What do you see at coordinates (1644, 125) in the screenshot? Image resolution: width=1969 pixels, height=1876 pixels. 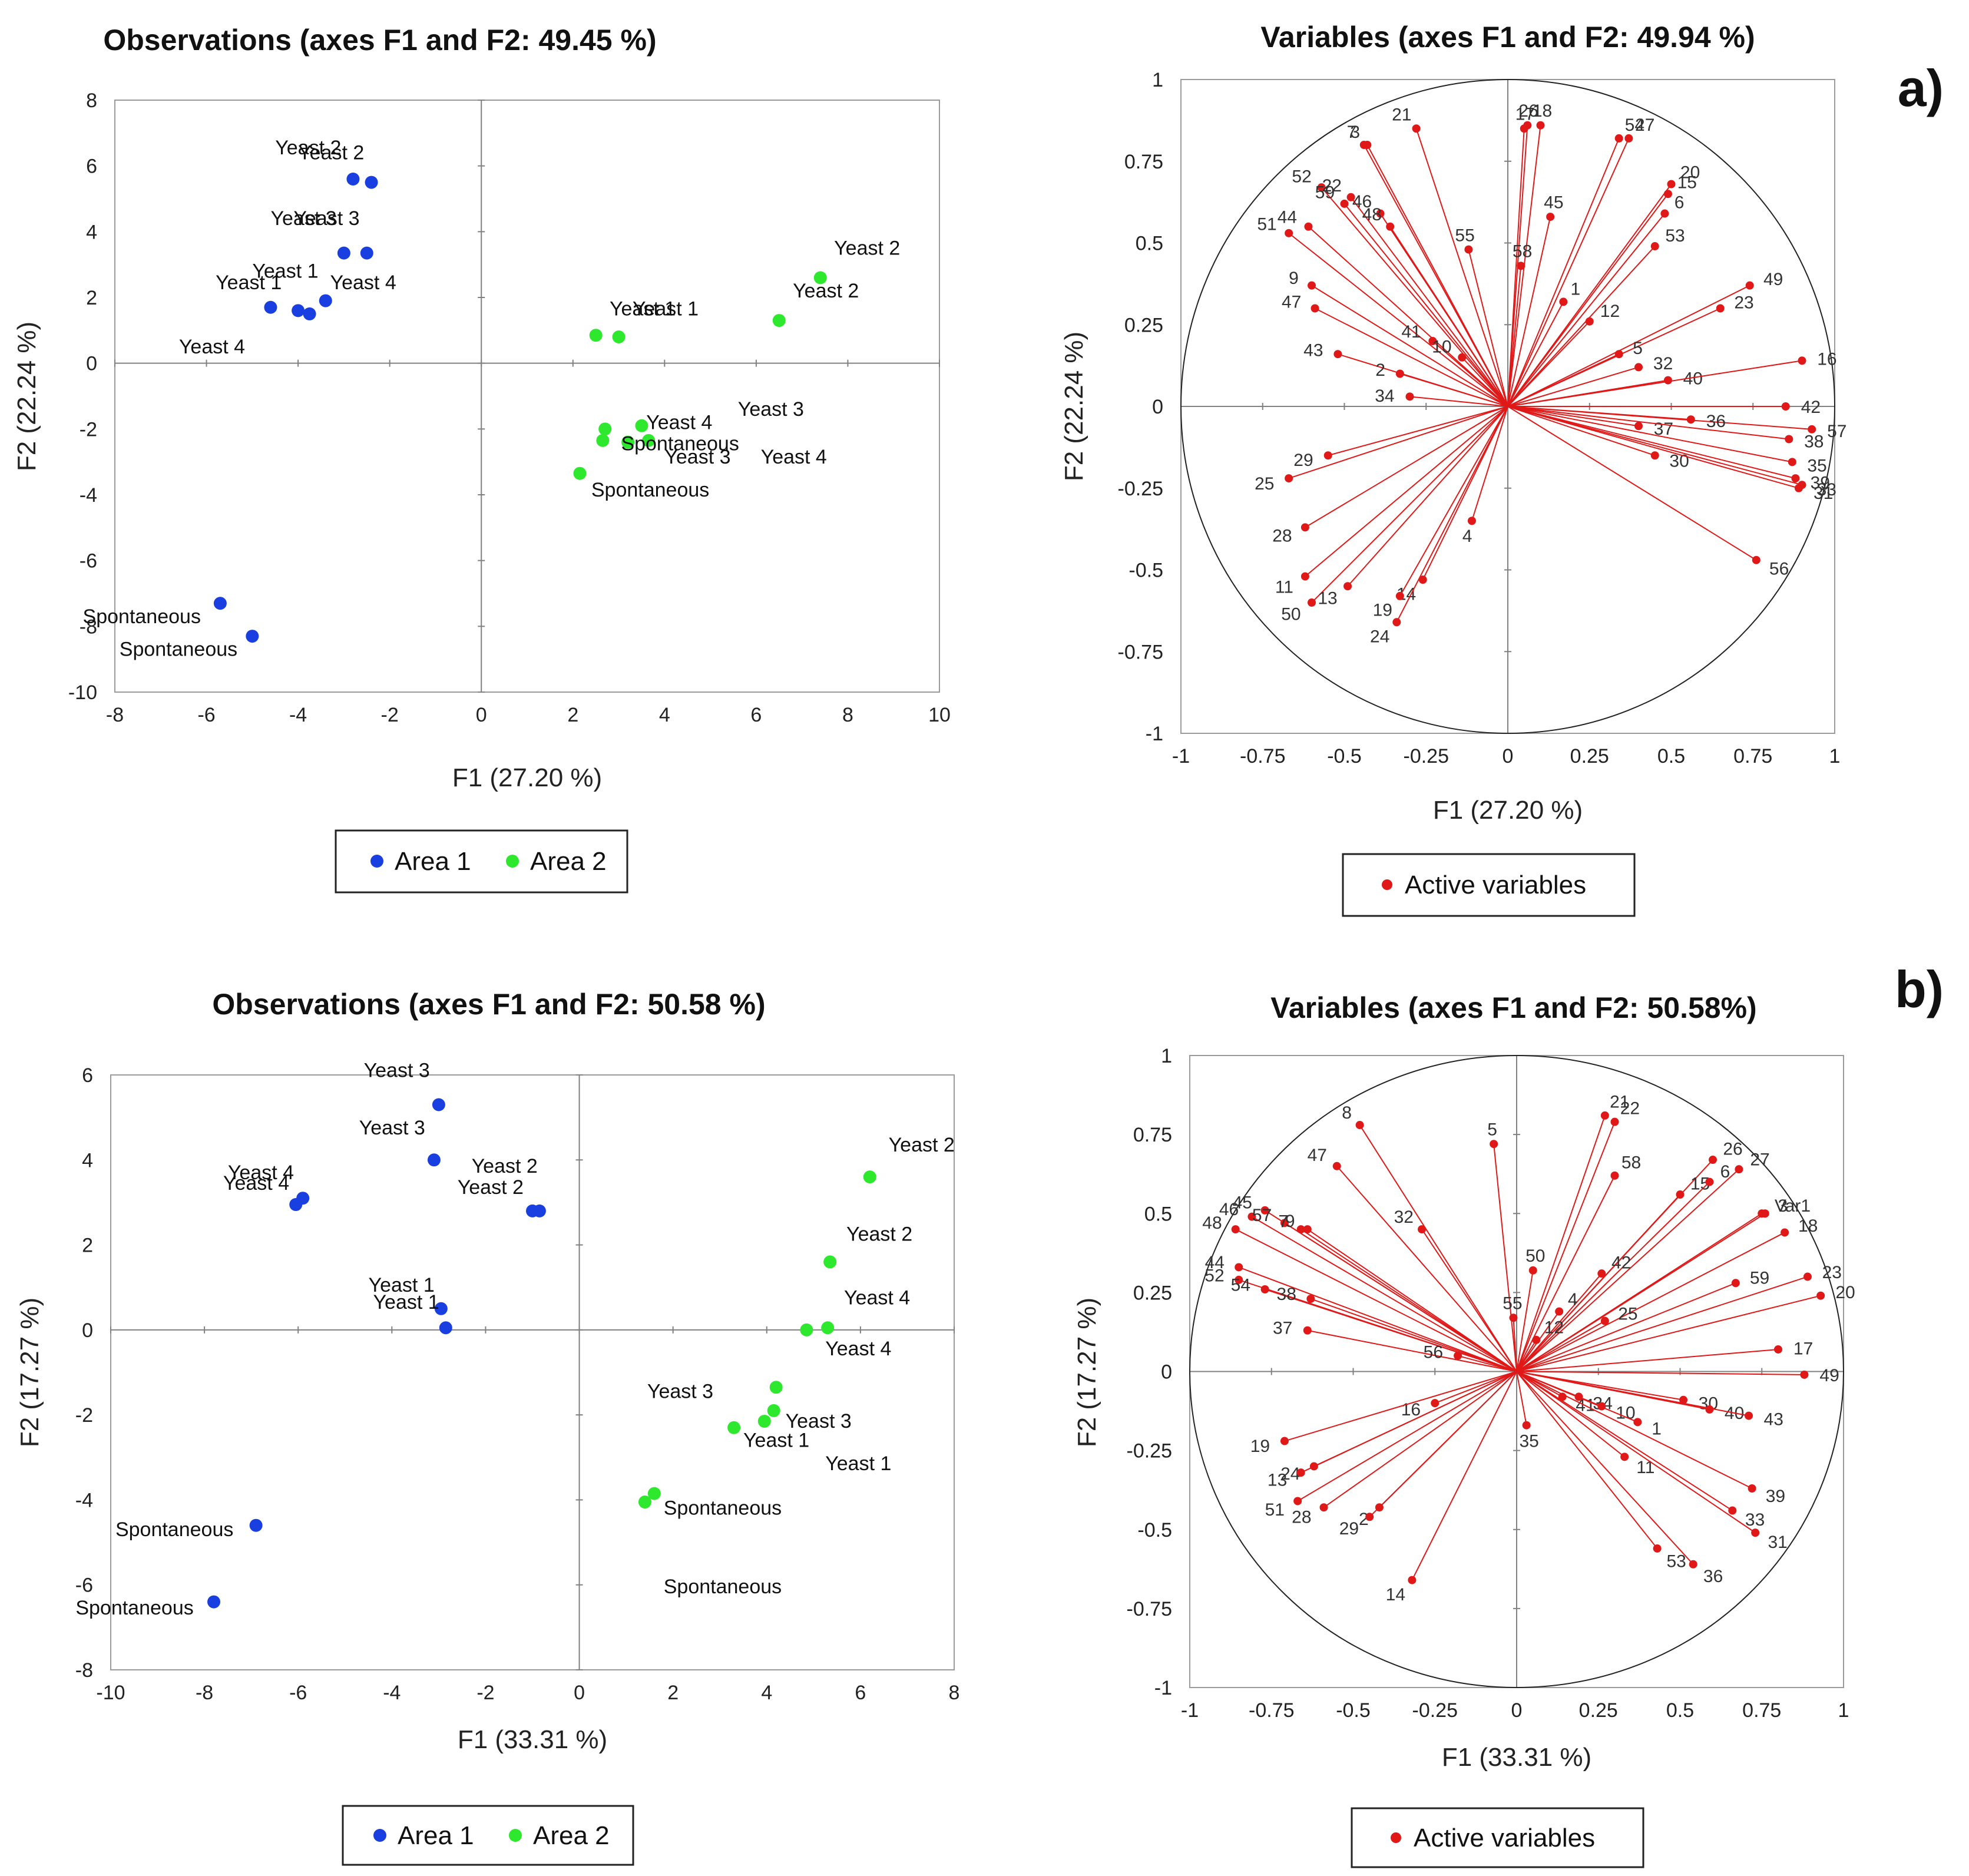 I see `variable-label: 27` at bounding box center [1644, 125].